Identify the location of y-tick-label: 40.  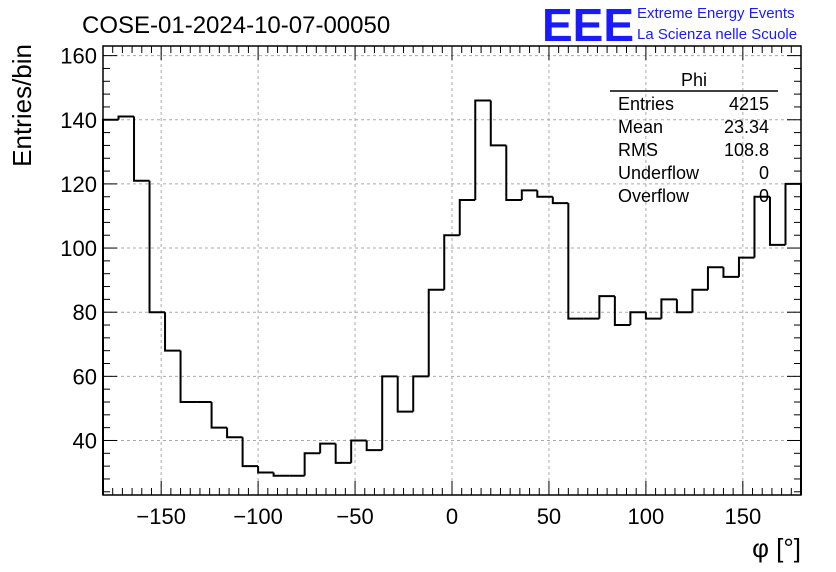
(85, 440).